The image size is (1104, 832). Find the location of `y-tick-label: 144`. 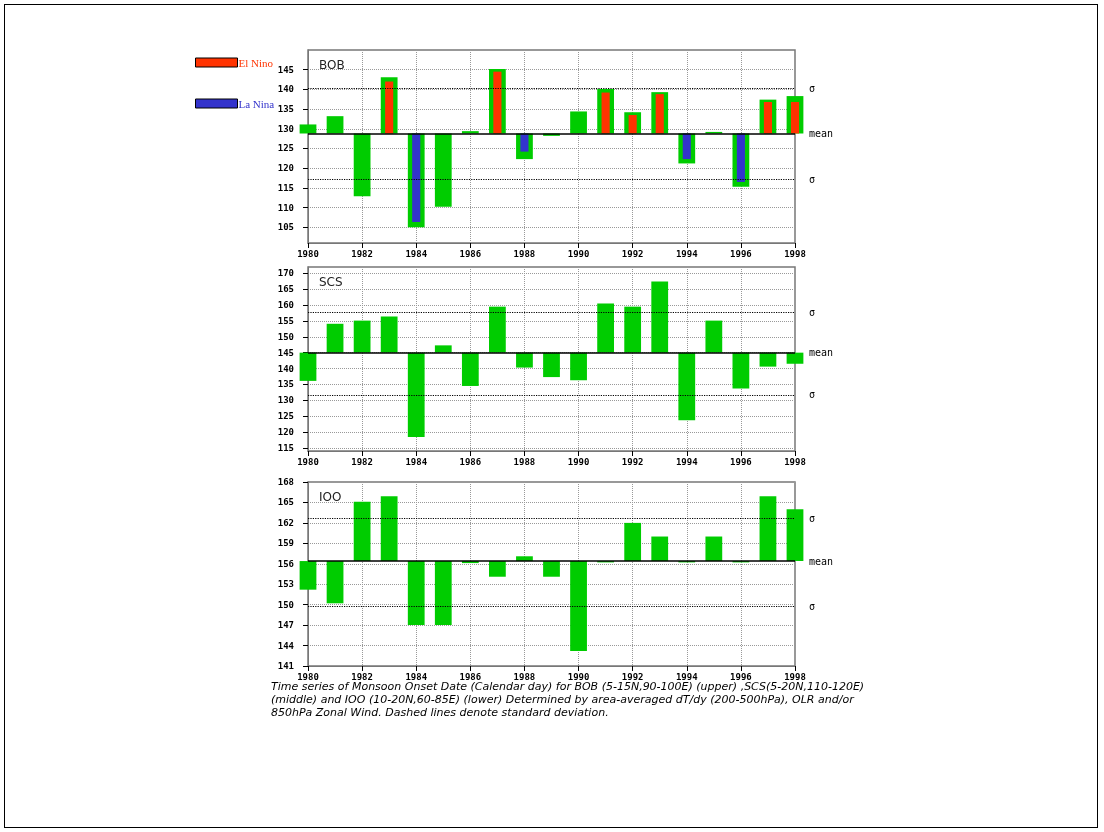

y-tick-label: 144 is located at coordinates (286, 645).